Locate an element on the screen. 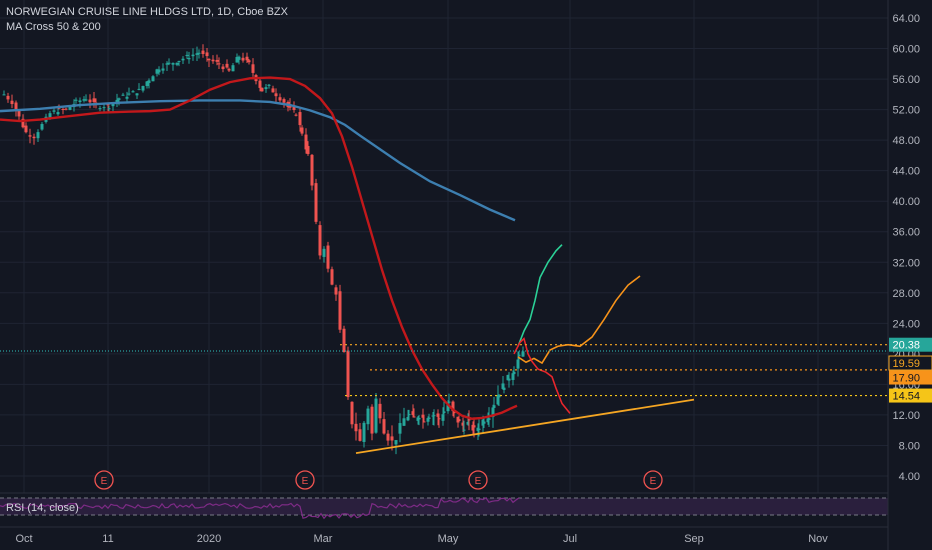 The height and width of the screenshot is (550, 932). indicator-title: MA Cross 50 & 200 is located at coordinates (53, 27).